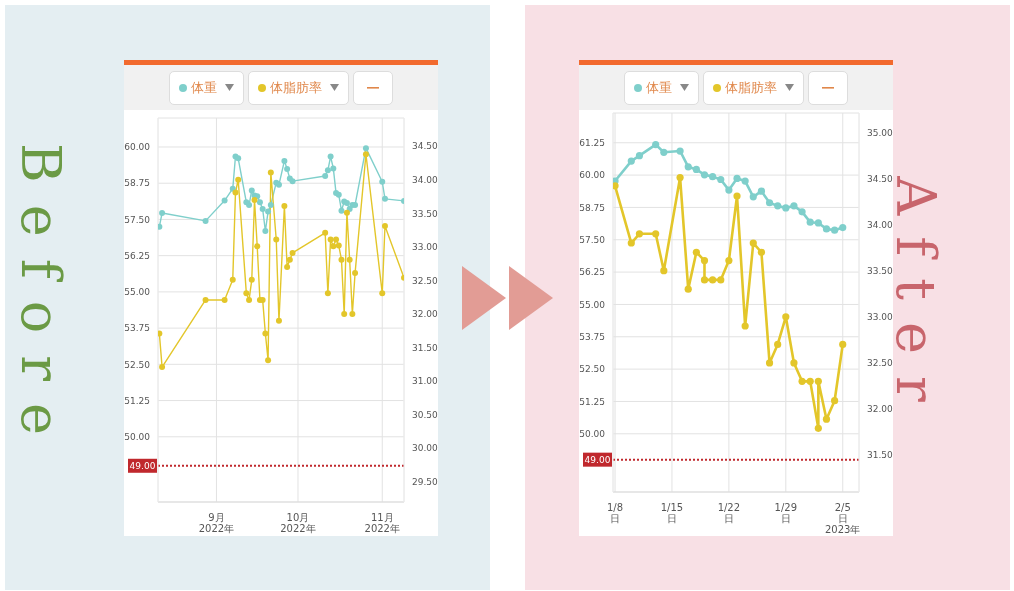 The height and width of the screenshot is (591, 1014). I want to click on x-tick-label: 1/8 日, so click(615, 513).